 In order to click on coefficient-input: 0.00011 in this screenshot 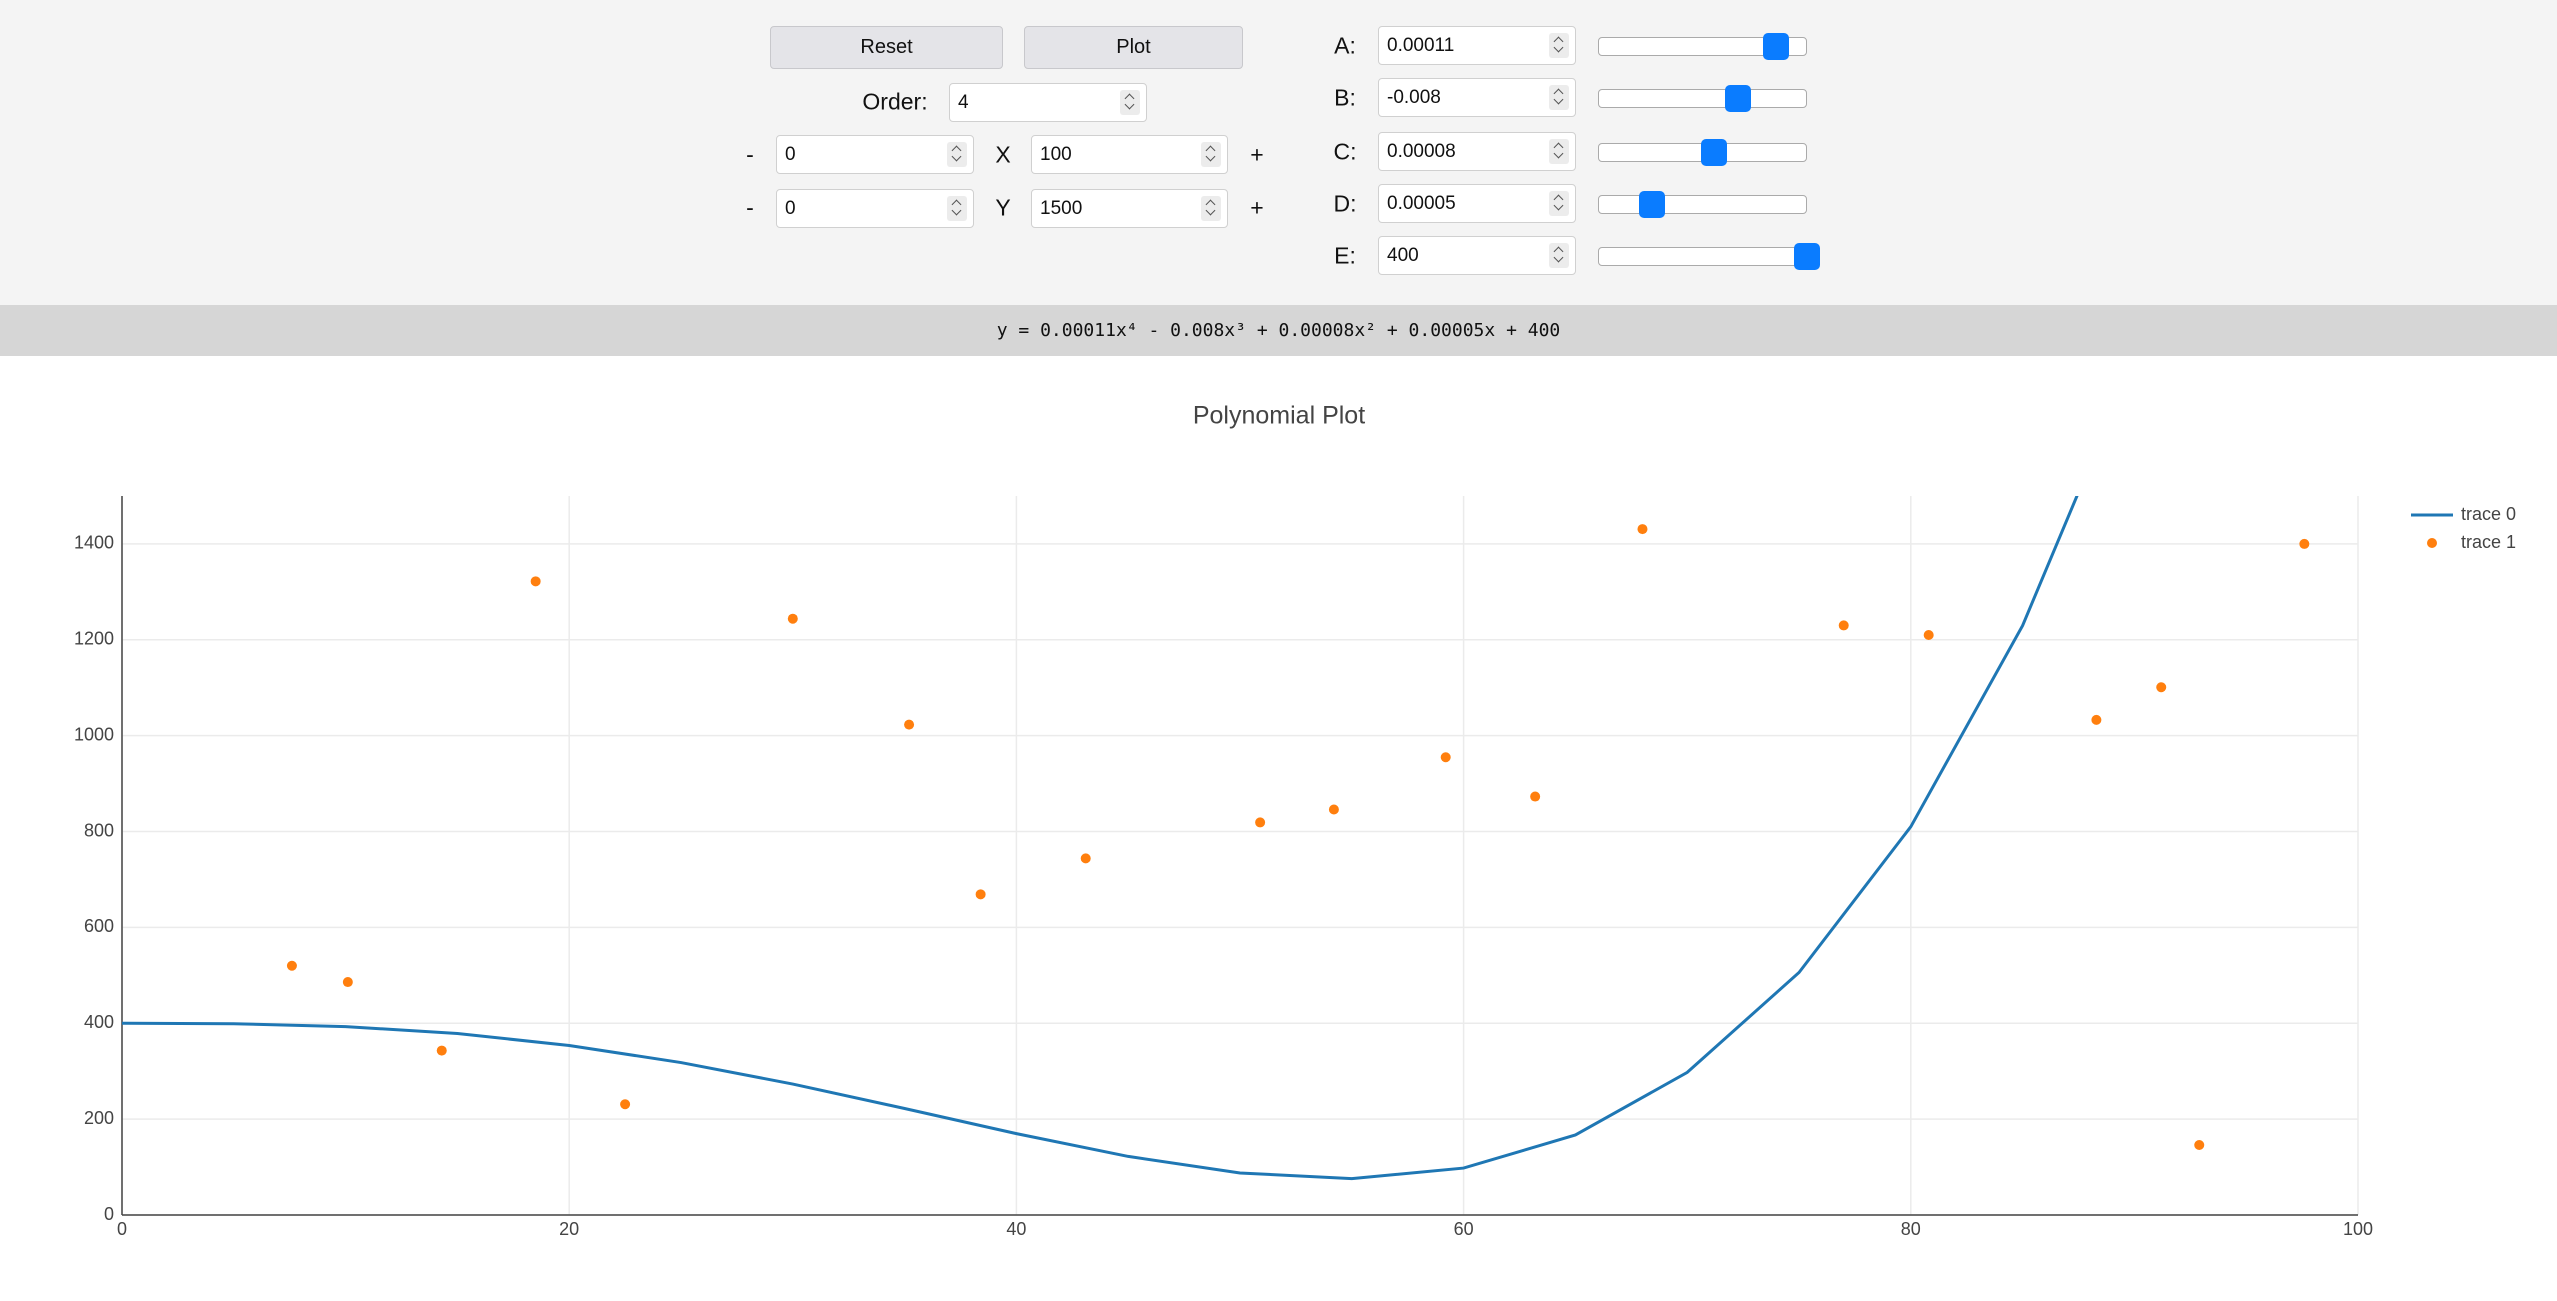, I will do `click(1477, 45)`.